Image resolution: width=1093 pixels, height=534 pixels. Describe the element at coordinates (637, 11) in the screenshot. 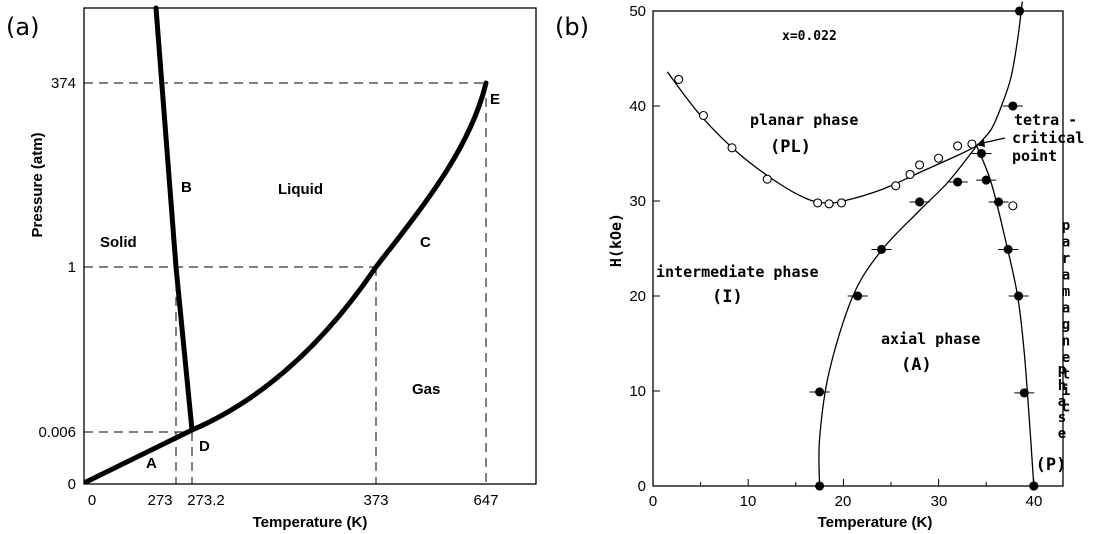

I see `b-ytick-50: 50` at that location.